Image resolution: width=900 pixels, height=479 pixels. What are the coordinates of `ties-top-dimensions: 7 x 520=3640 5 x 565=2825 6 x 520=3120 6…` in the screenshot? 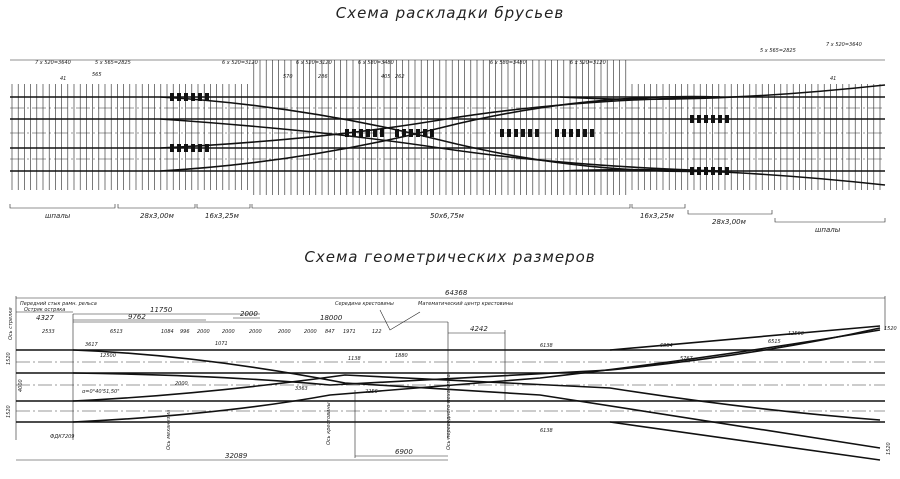 It's located at (448, 62).